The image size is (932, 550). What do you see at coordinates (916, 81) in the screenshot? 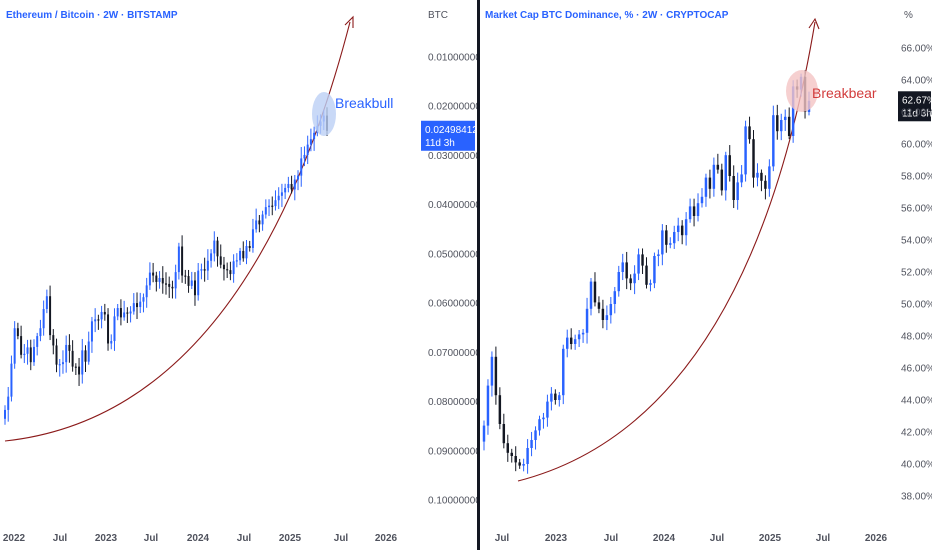
I see `y-tick-label: 64.00%` at bounding box center [916, 81].